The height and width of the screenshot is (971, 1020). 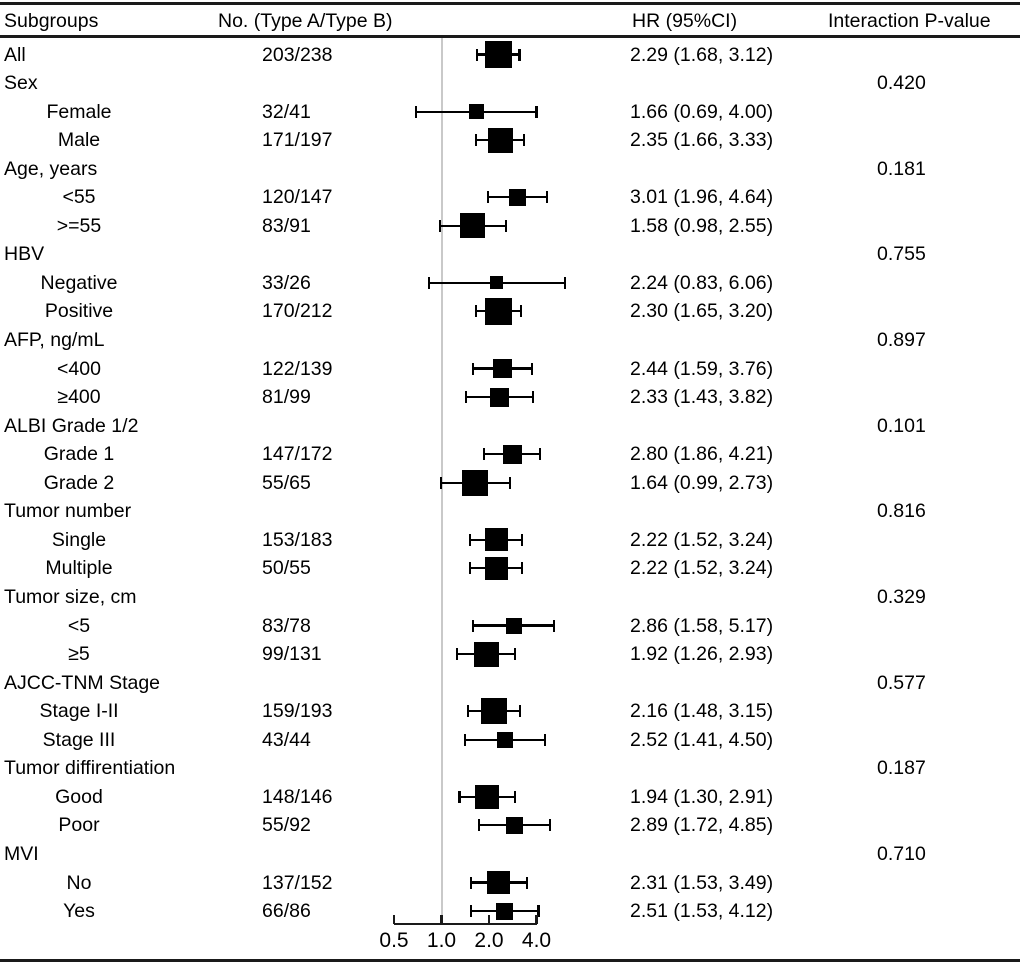 I want to click on hr-ci-value: 2.86 (1.58, 5.17), so click(x=702, y=625).